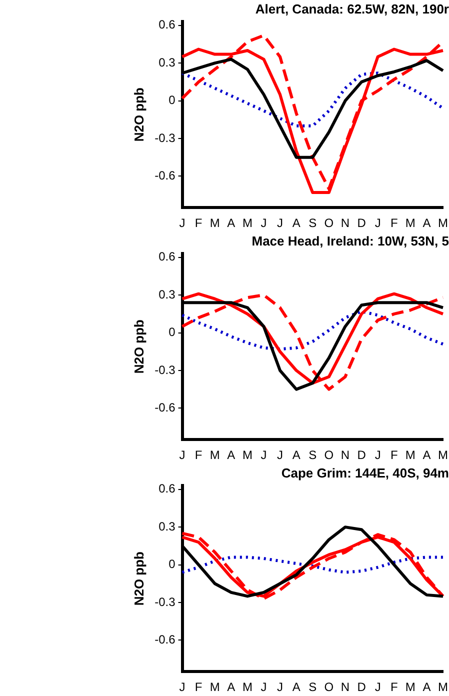  Describe the element at coordinates (350, 240) in the screenshot. I see `chart-title: Mace Head, Ireland: 10W, 53N, 5` at that location.